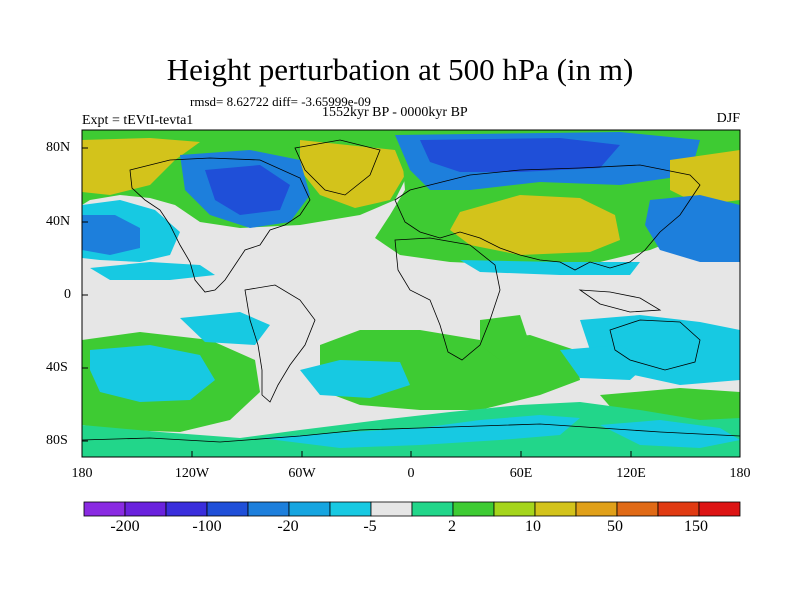 The height and width of the screenshot is (600, 800). What do you see at coordinates (141, 166) in the screenshot?
I see `contour-yellow-north-west` at bounding box center [141, 166].